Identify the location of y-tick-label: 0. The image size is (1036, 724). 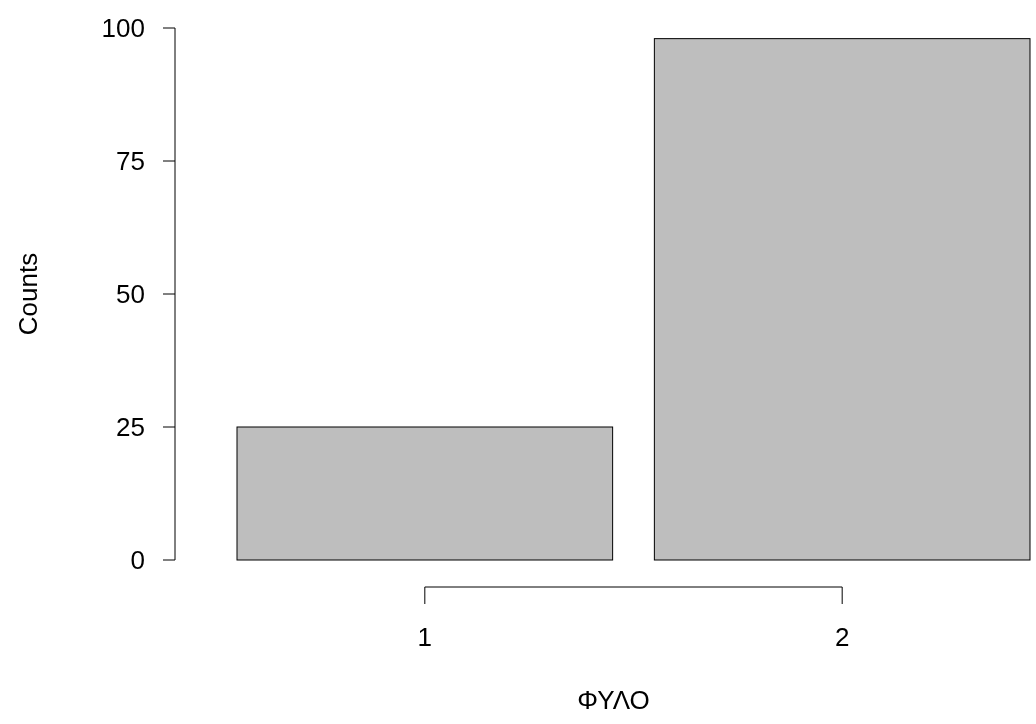
(137, 560).